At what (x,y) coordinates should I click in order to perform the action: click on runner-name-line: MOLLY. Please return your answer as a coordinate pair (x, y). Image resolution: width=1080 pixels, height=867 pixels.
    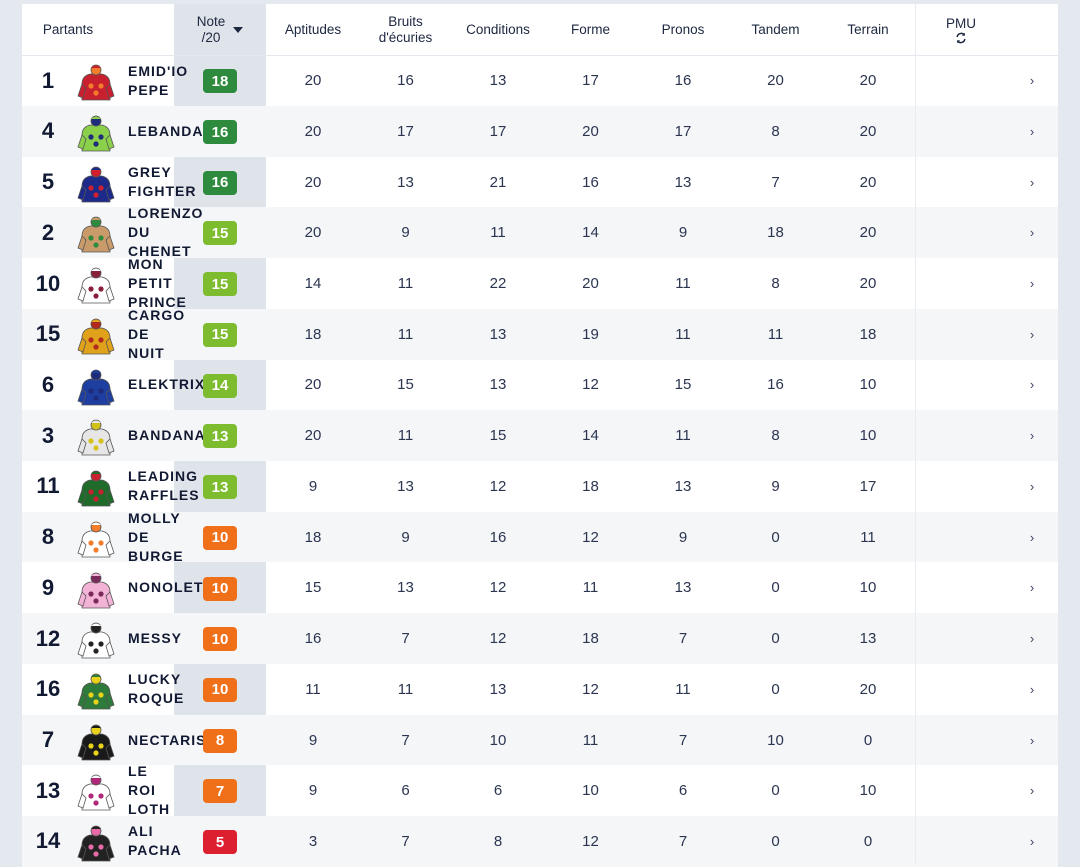
    Looking at the image, I should click on (154, 517).